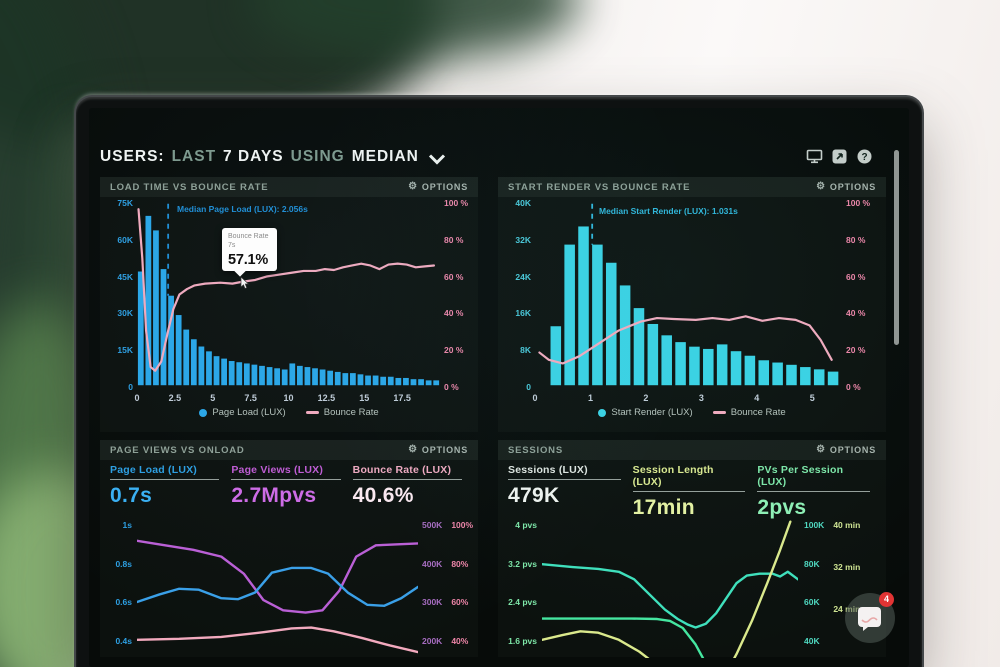  I want to click on x-axis: 0 1 2 3 4 5, so click(686, 399).